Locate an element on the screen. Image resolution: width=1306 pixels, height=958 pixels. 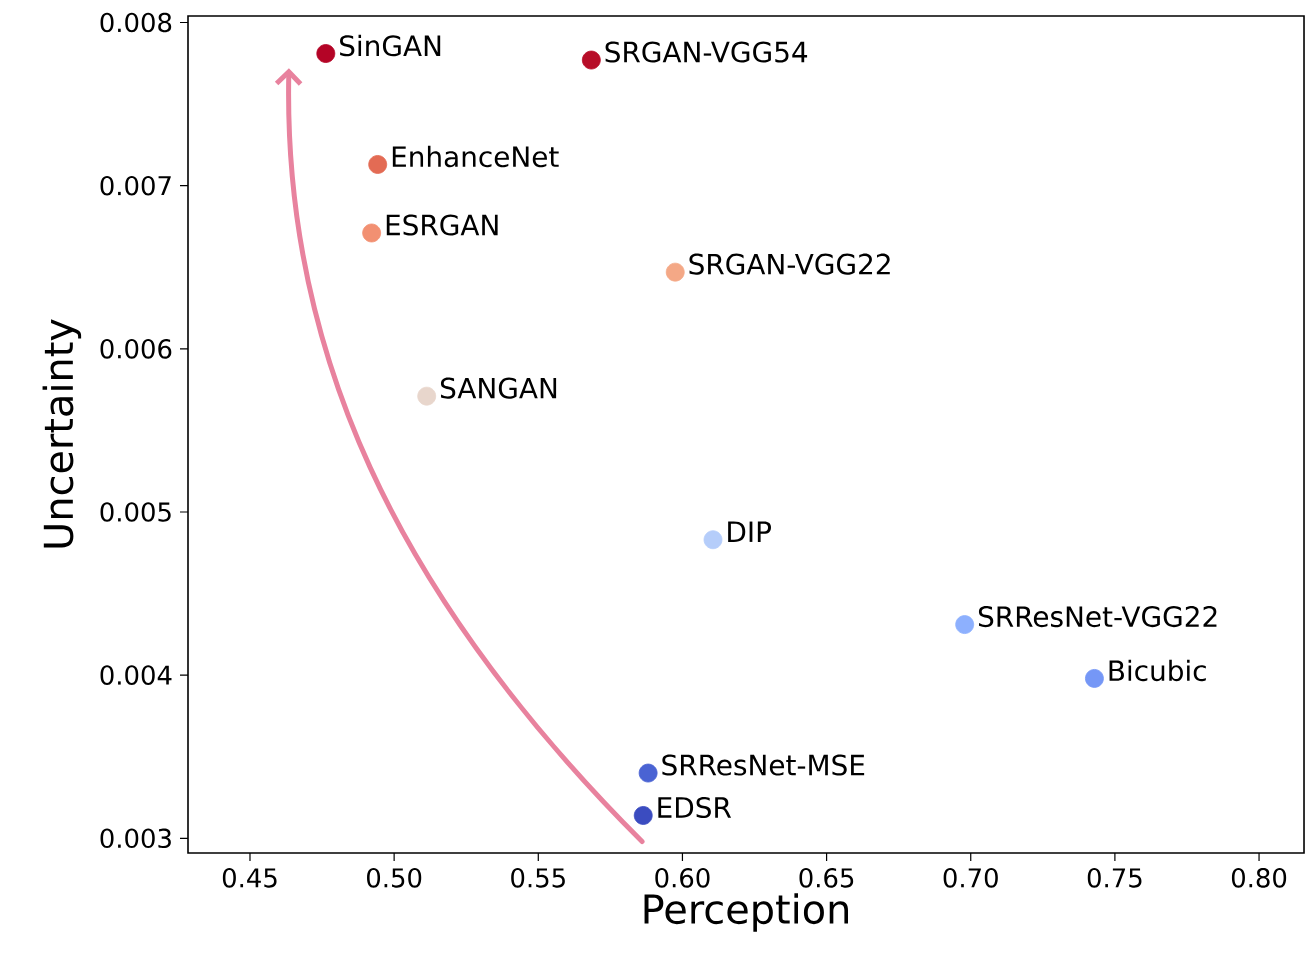
y-tick-label: 0.003 is located at coordinates (135, 838).